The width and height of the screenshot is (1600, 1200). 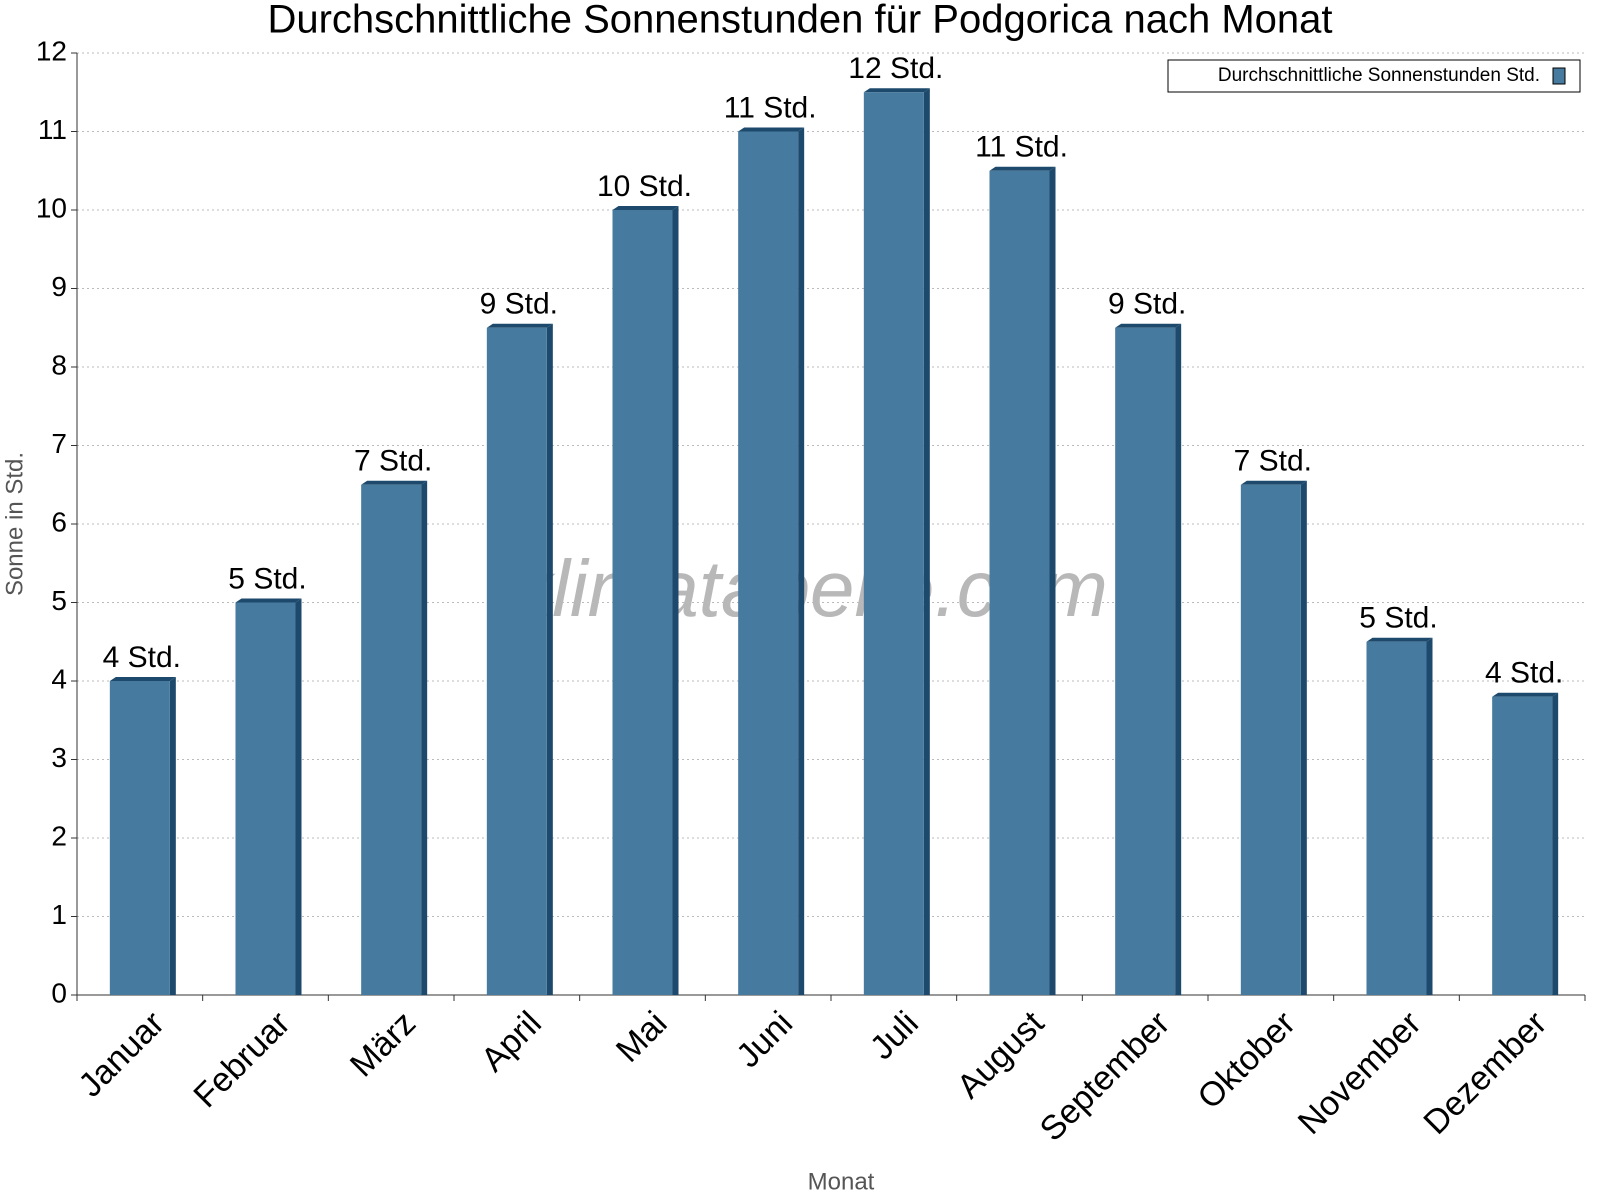 I want to click on x-tick-label: März, so click(x=383, y=1044).